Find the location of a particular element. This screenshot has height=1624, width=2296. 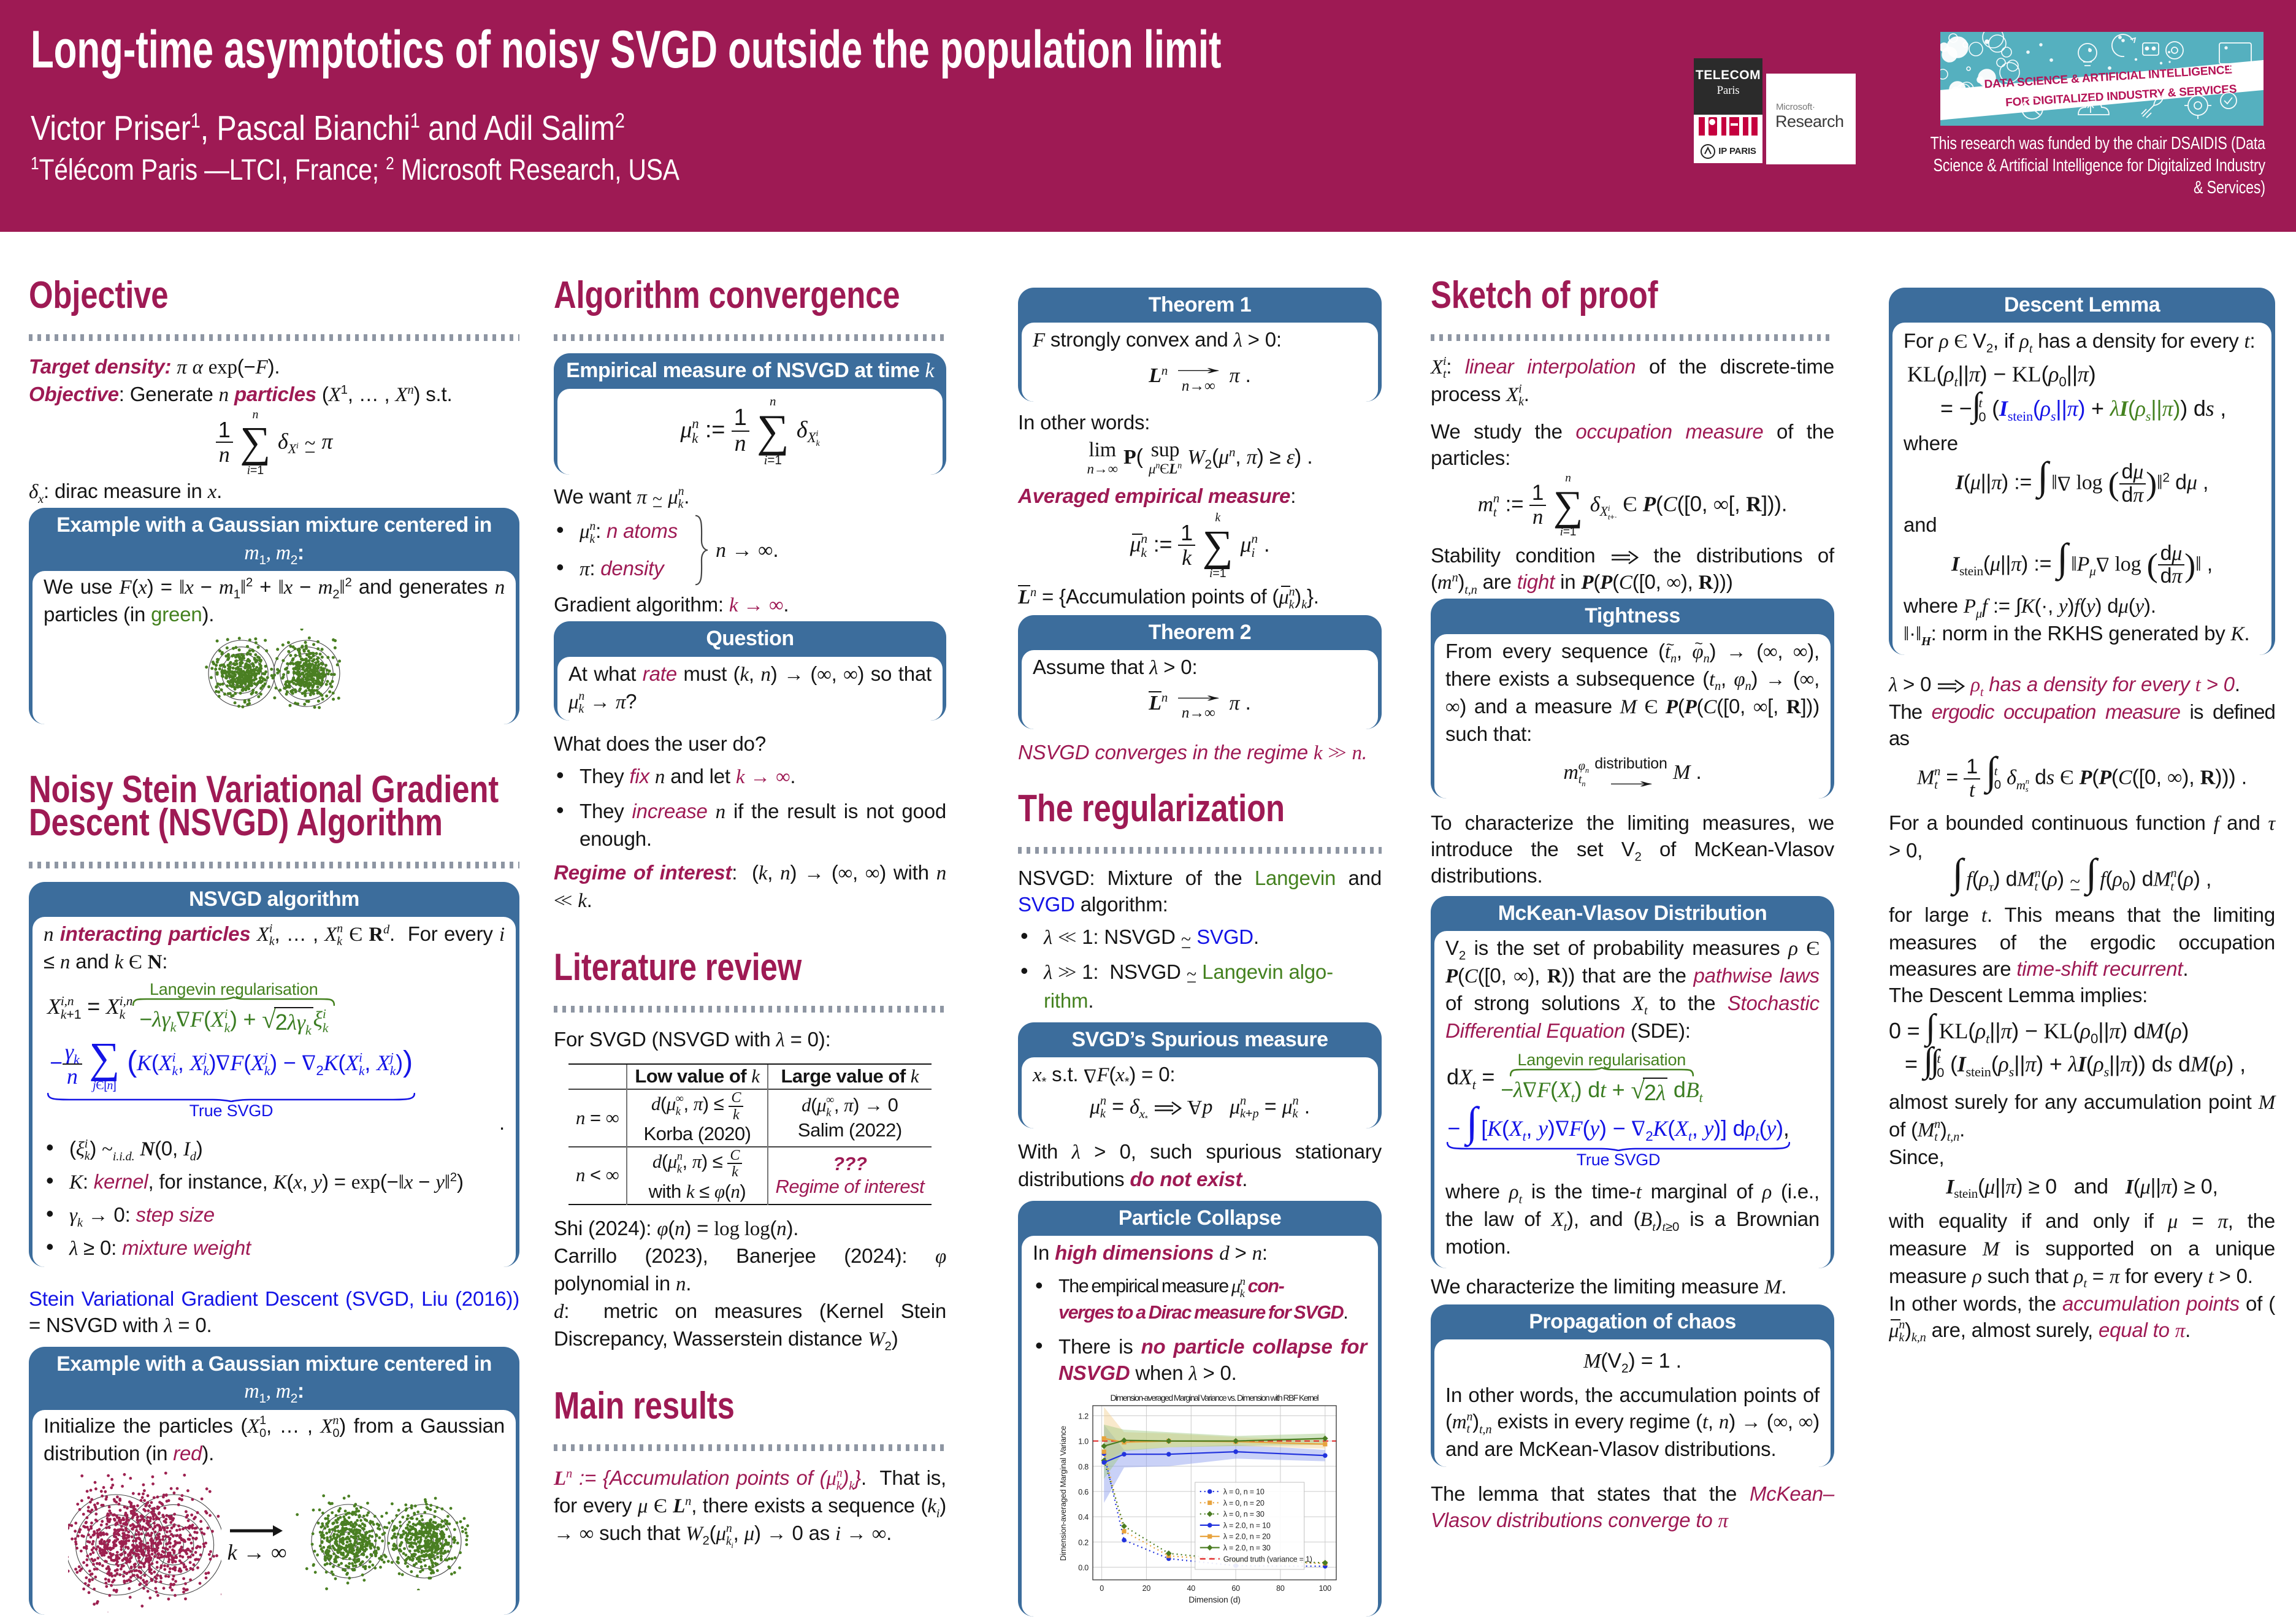

svg-text: λ = 2.0, n = 10 is located at coordinates (1247, 1526).